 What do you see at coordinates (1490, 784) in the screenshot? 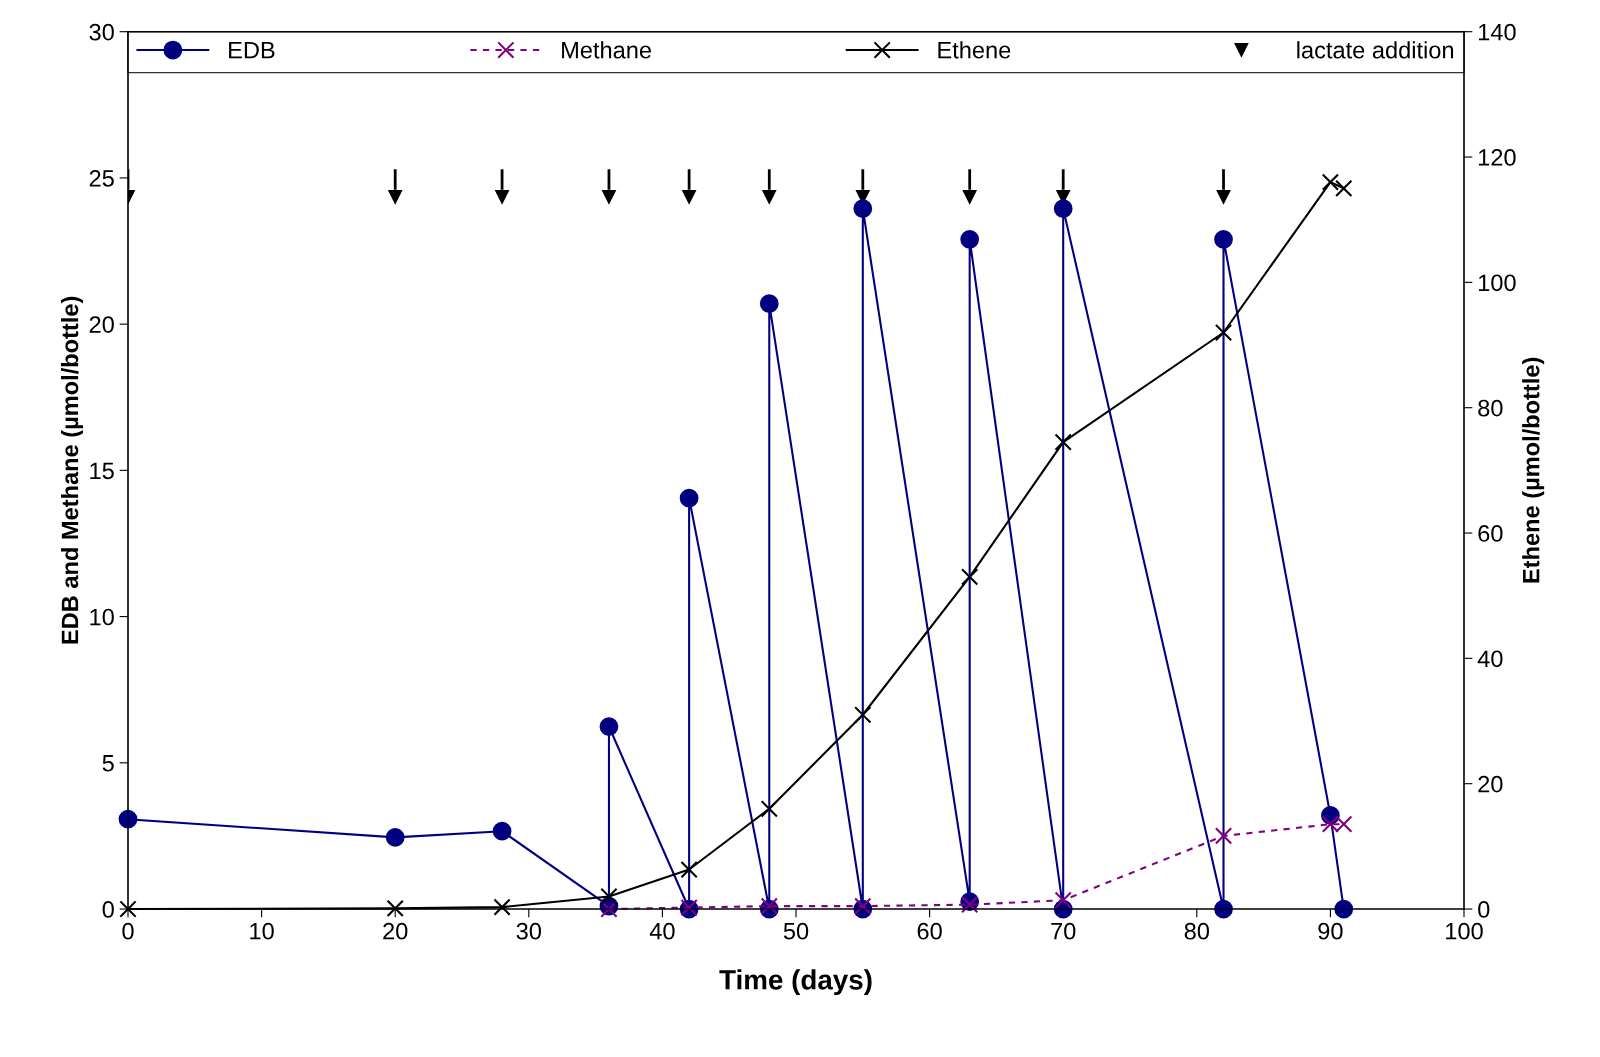
I see `y2-tick-label: 20` at bounding box center [1490, 784].